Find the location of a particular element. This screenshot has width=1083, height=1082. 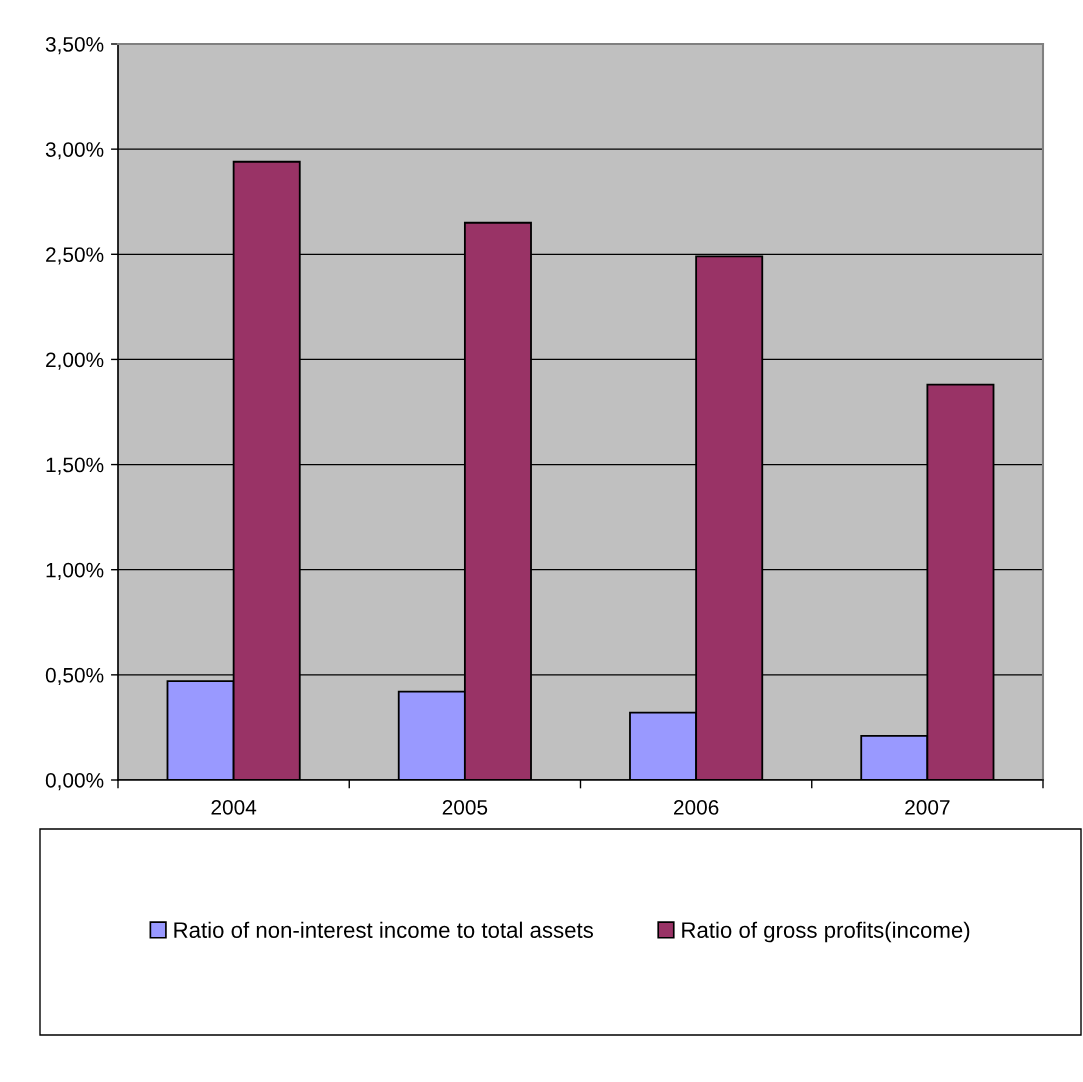

x-tick-label: 2006 is located at coordinates (696, 807).